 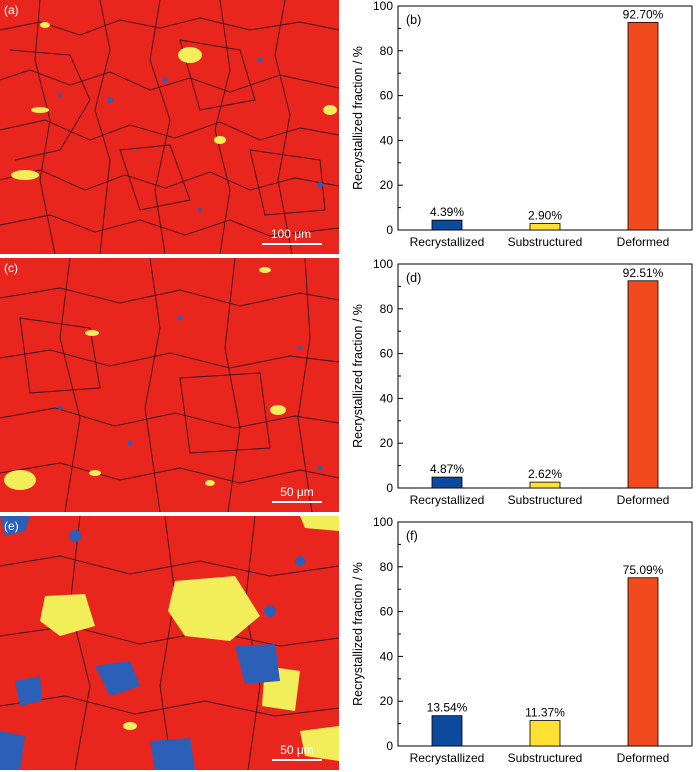 I want to click on panel-label-c: (c), so click(x=11, y=268).